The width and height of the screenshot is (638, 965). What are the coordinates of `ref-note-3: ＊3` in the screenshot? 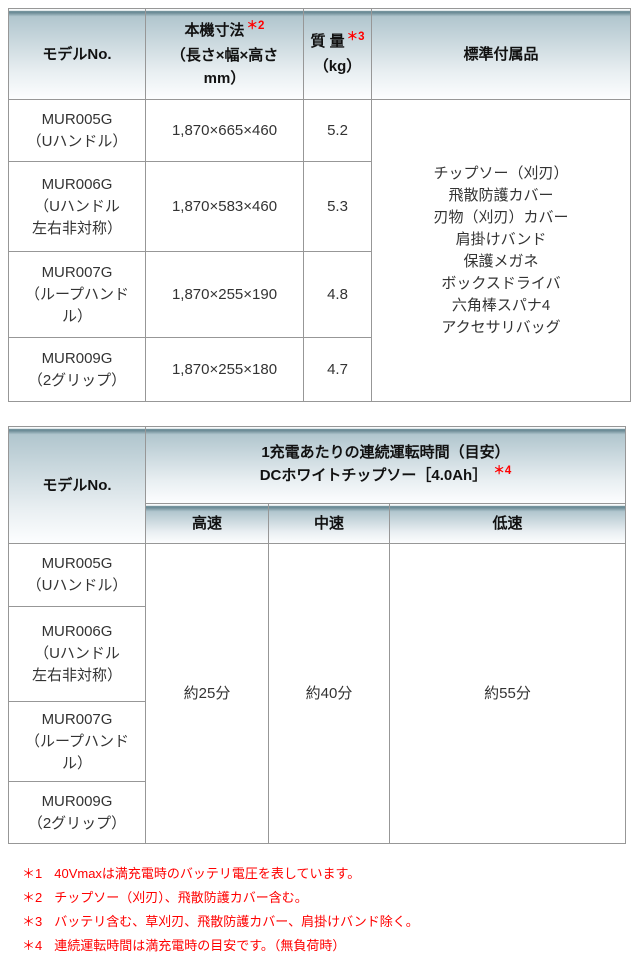 It's located at (355, 37).